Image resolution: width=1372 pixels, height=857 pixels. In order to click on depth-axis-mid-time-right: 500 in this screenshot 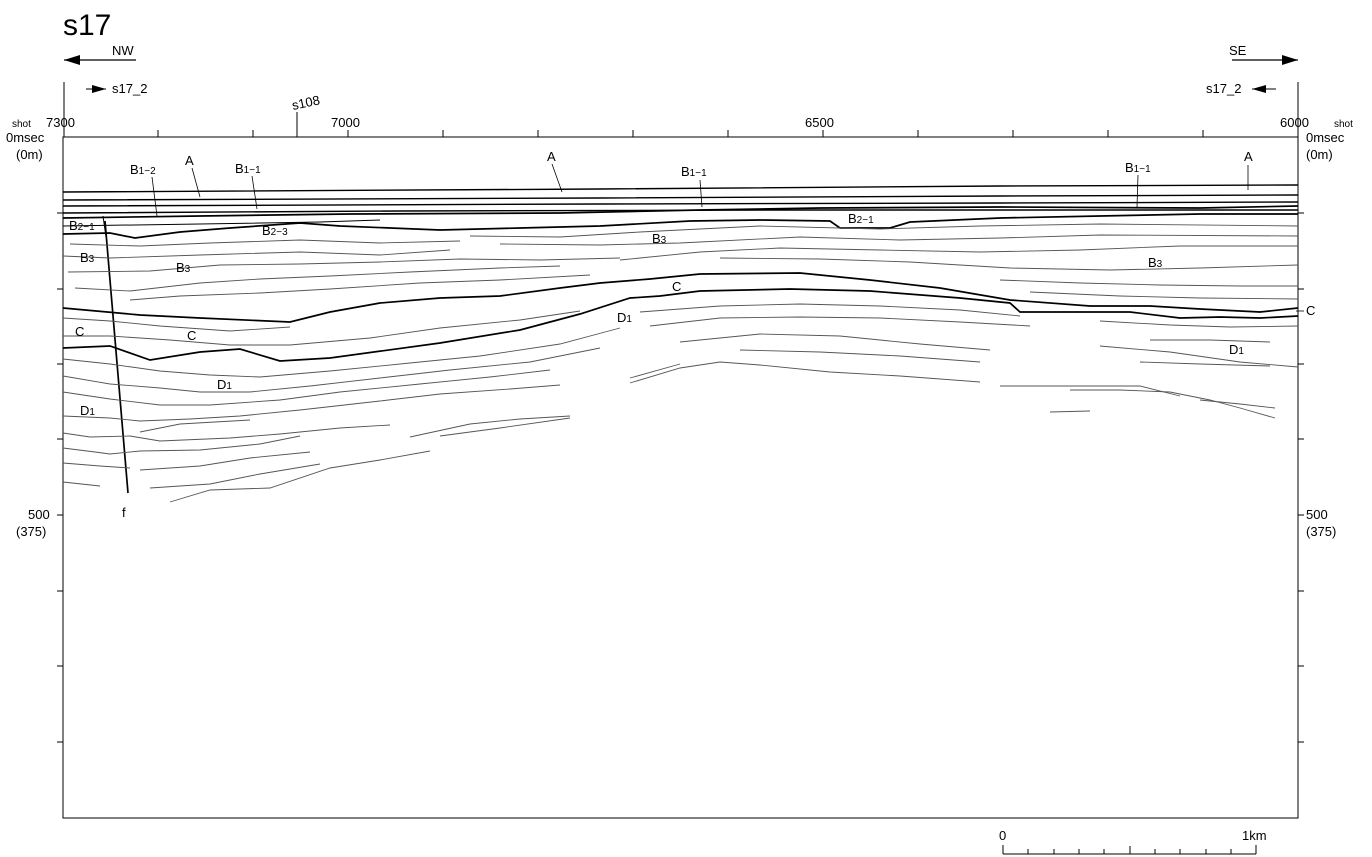, I will do `click(1317, 514)`.